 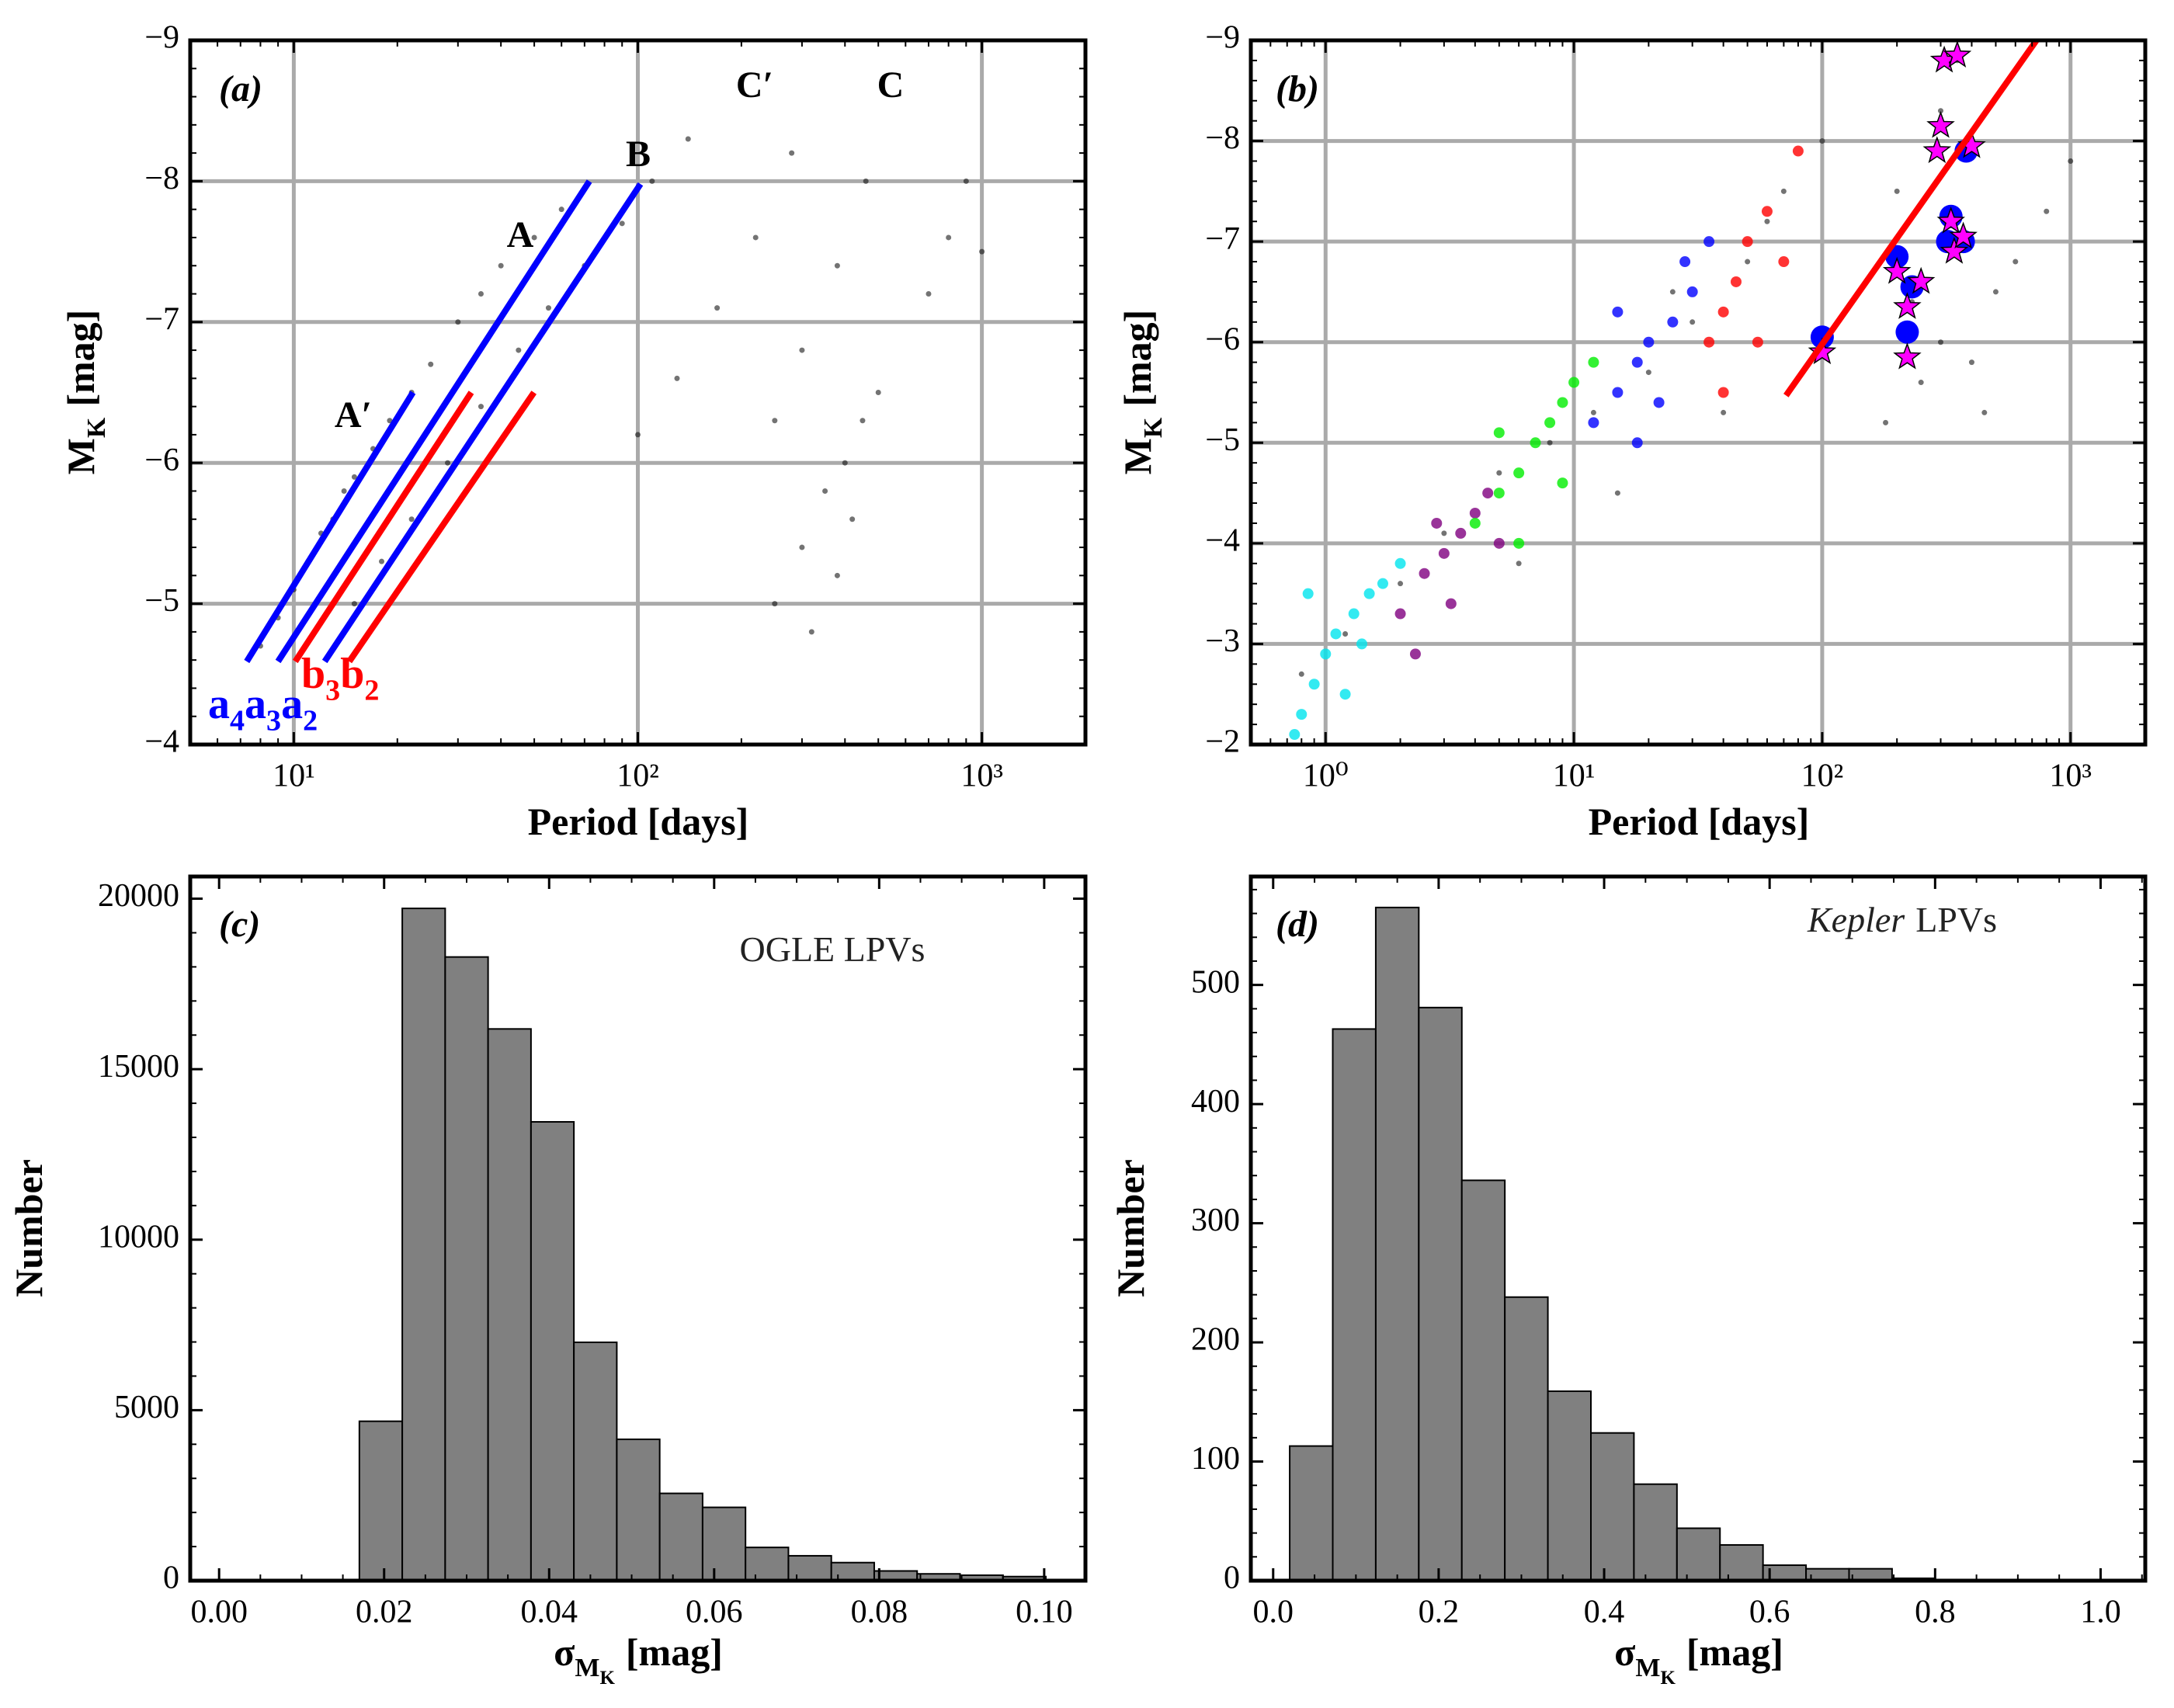 What do you see at coordinates (139, 1237) in the screenshot?
I see `y-tick-label: 10000` at bounding box center [139, 1237].